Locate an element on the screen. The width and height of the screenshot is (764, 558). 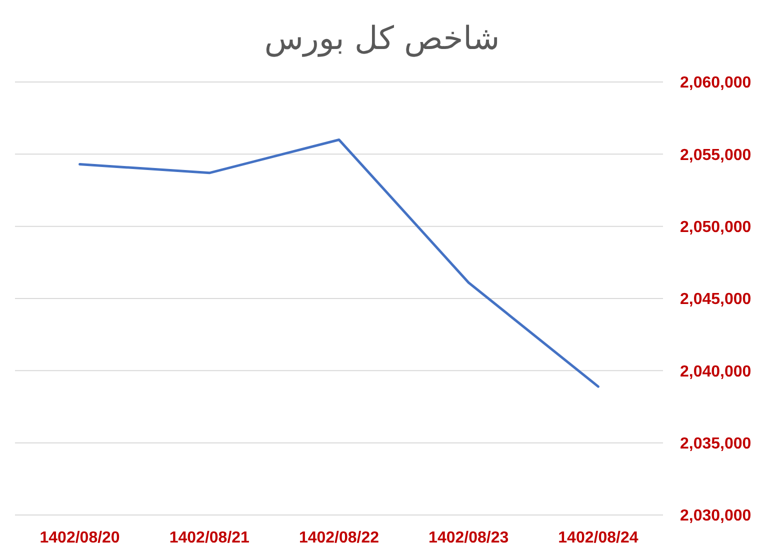
y-tick-label: 2,060,000 is located at coordinates (716, 83).